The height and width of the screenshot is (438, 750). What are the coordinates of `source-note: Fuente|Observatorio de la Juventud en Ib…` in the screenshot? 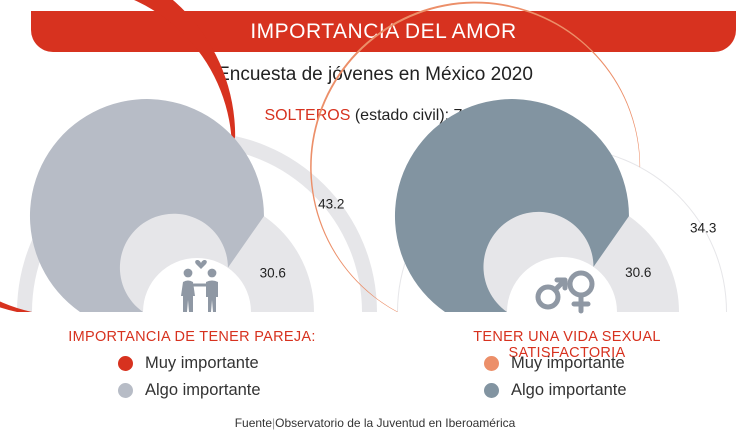 It's located at (375, 423).